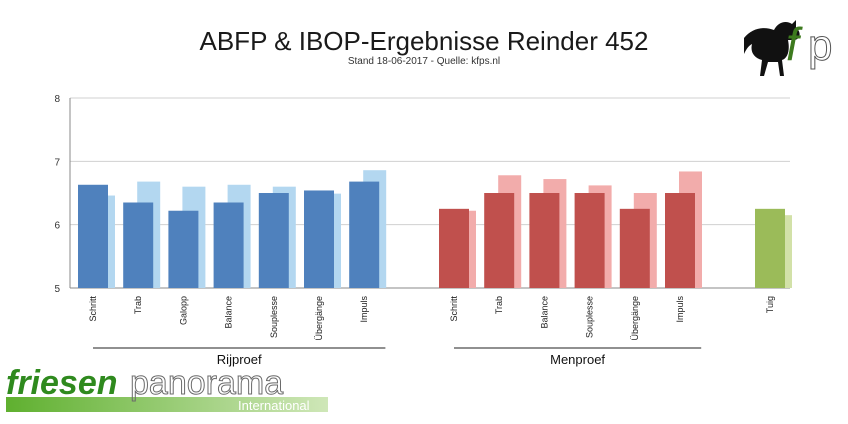 This screenshot has height=424, width=848. What do you see at coordinates (239, 359) in the screenshot?
I see `group-label: Rijproef` at bounding box center [239, 359].